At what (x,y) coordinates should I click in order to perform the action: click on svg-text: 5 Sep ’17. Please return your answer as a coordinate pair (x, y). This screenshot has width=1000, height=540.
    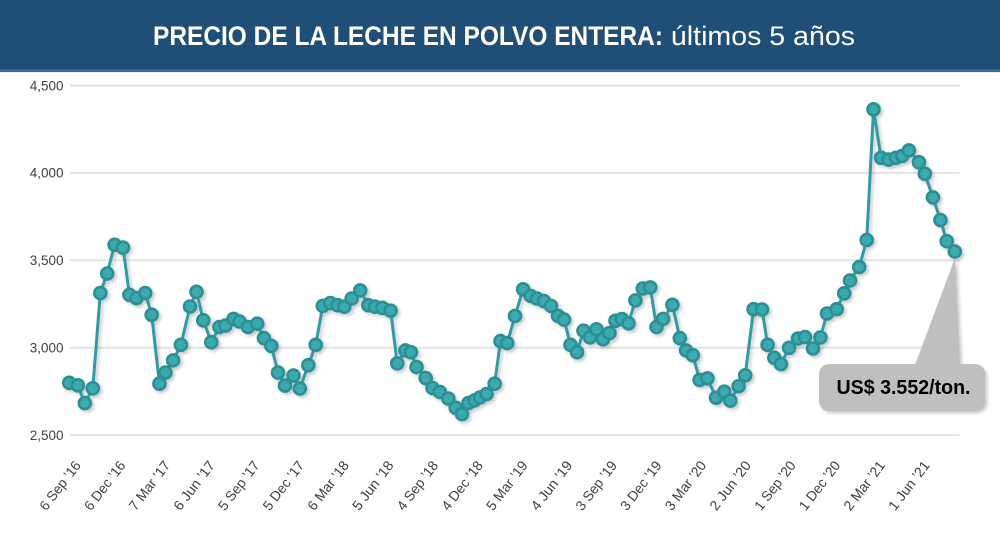
    Looking at the image, I should click on (239, 485).